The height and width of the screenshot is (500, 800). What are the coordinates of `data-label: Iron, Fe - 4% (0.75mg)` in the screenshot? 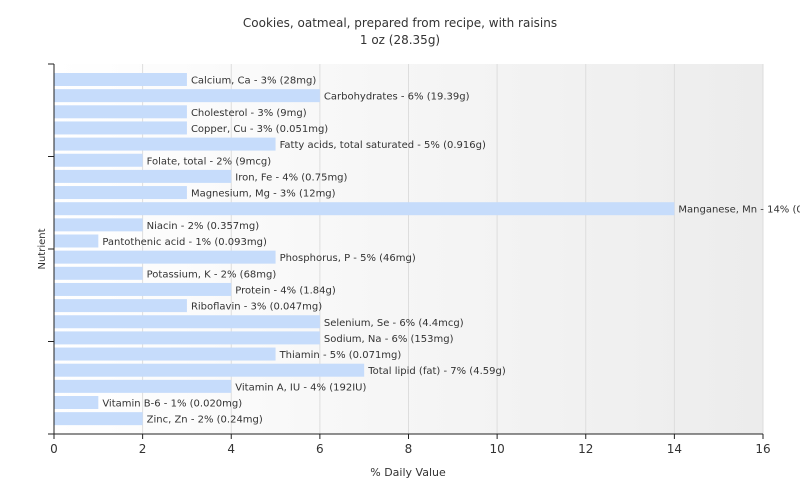 It's located at (291, 177).